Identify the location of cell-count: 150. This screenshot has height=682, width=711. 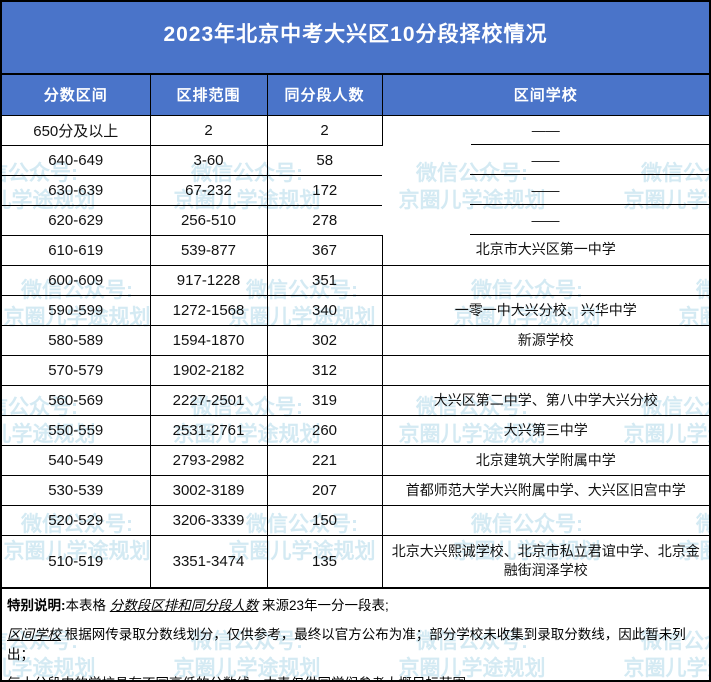
(325, 520).